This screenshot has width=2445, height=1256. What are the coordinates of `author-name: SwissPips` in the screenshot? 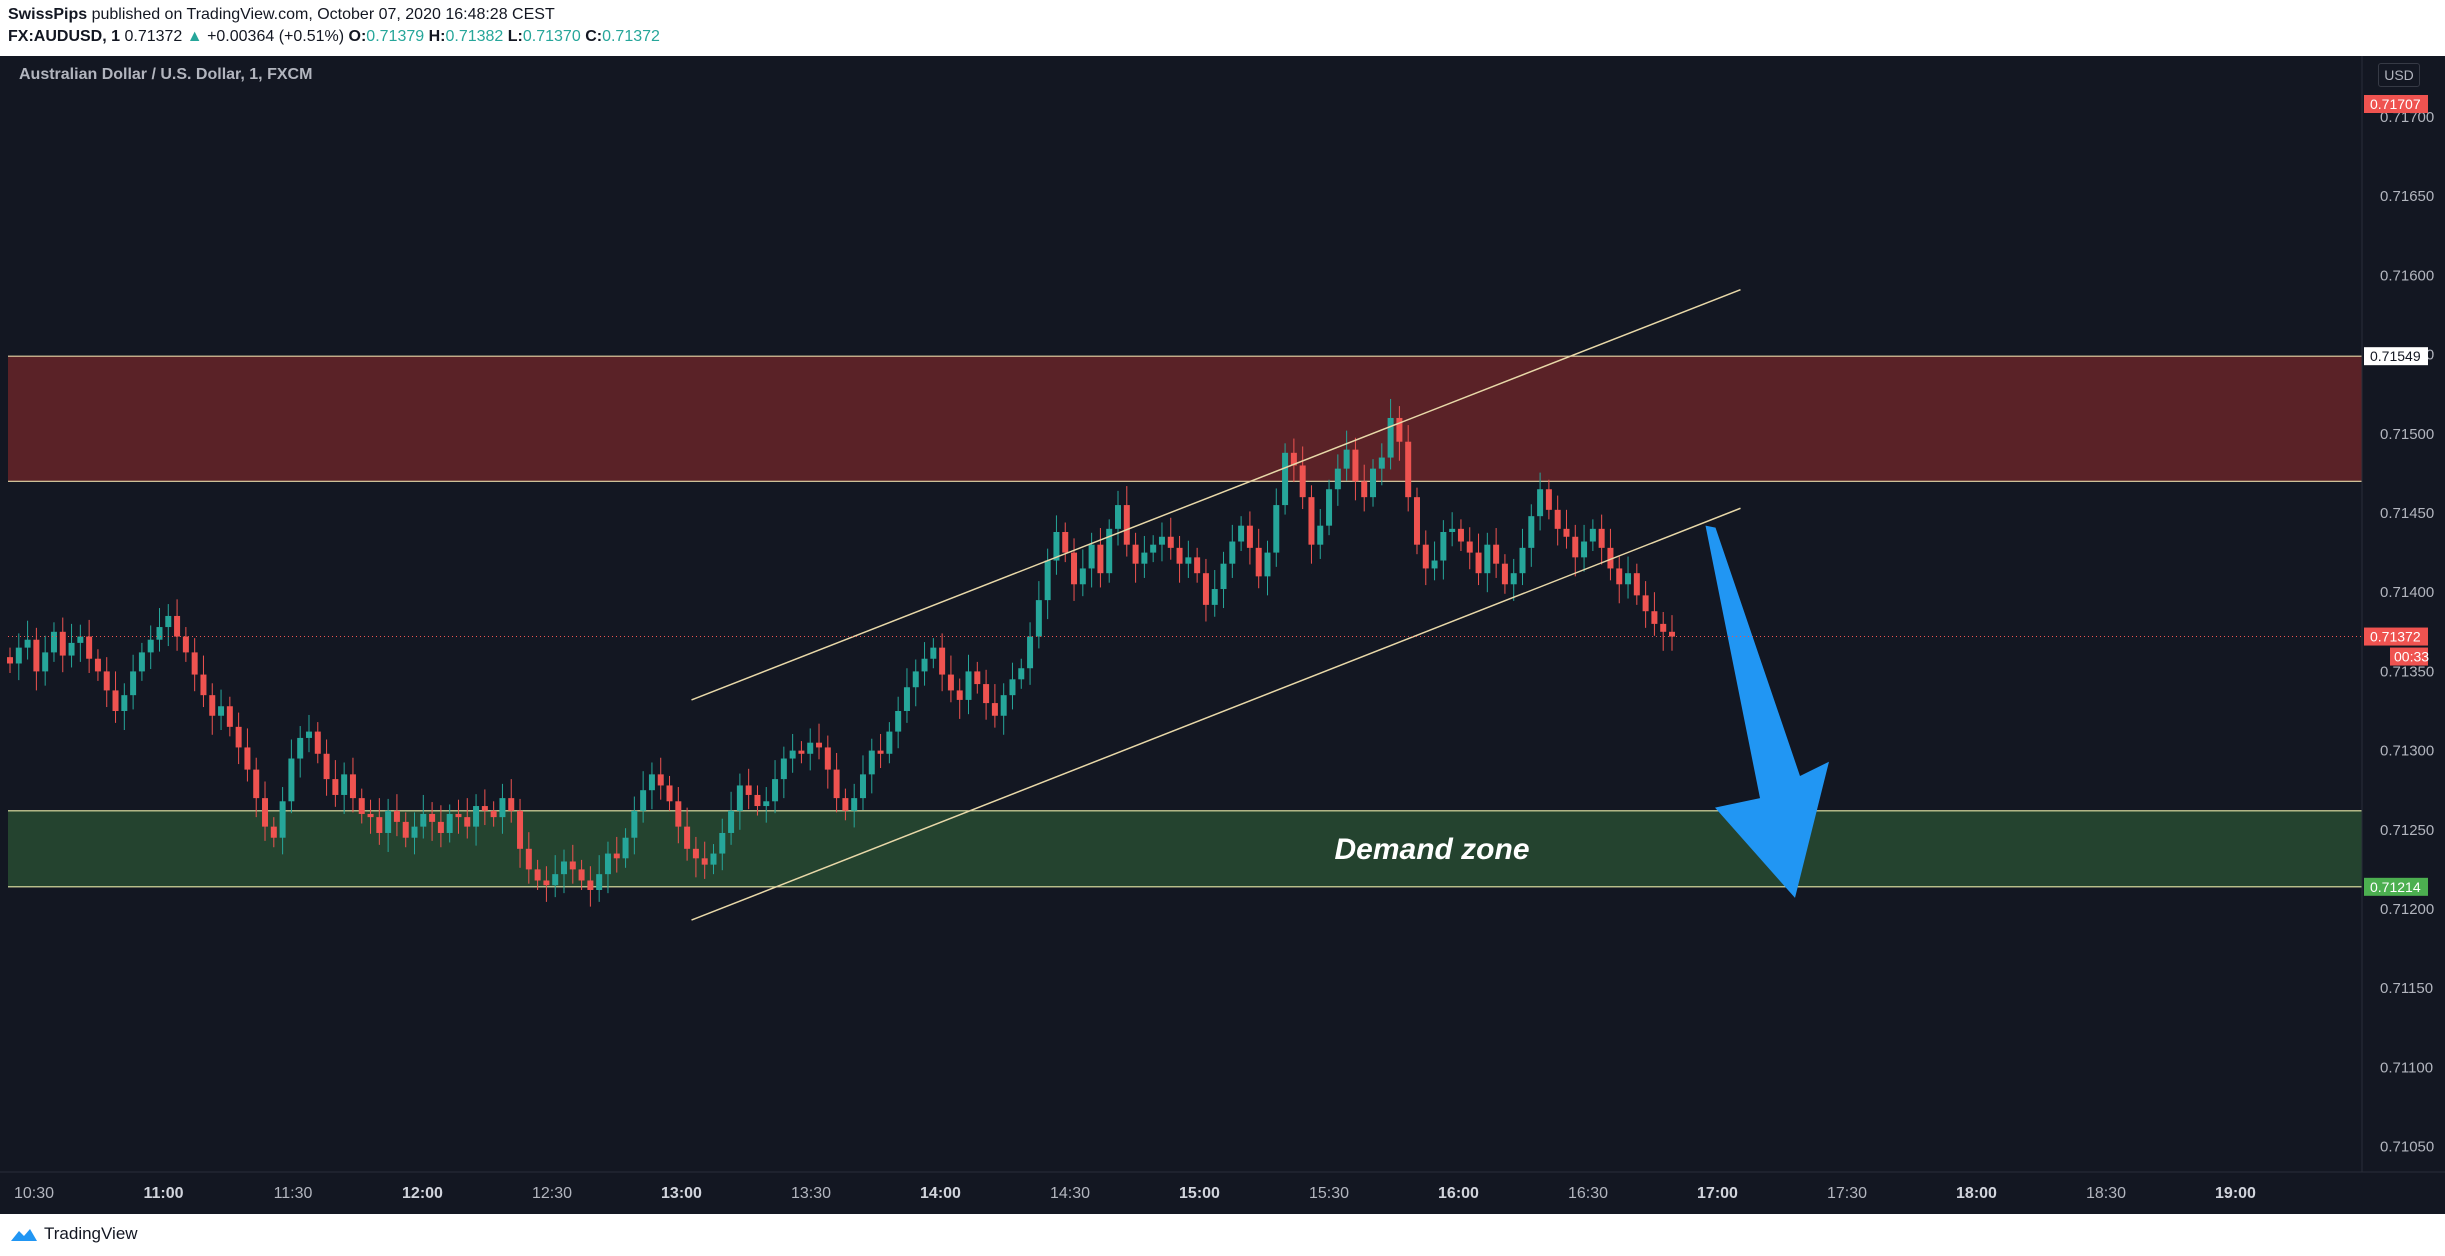 It's located at (48, 14).